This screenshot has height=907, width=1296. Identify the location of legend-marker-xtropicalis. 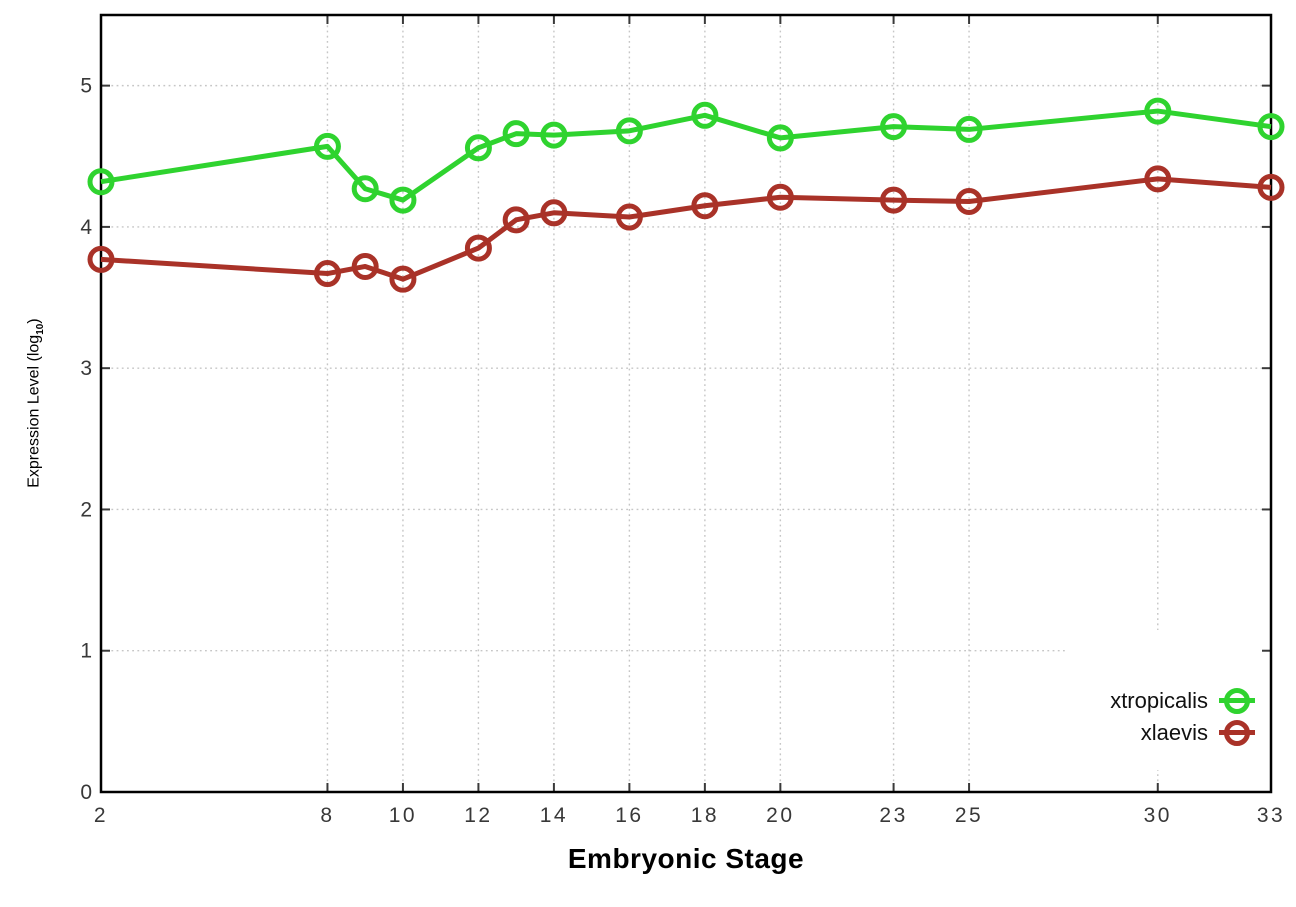
(1237, 701).